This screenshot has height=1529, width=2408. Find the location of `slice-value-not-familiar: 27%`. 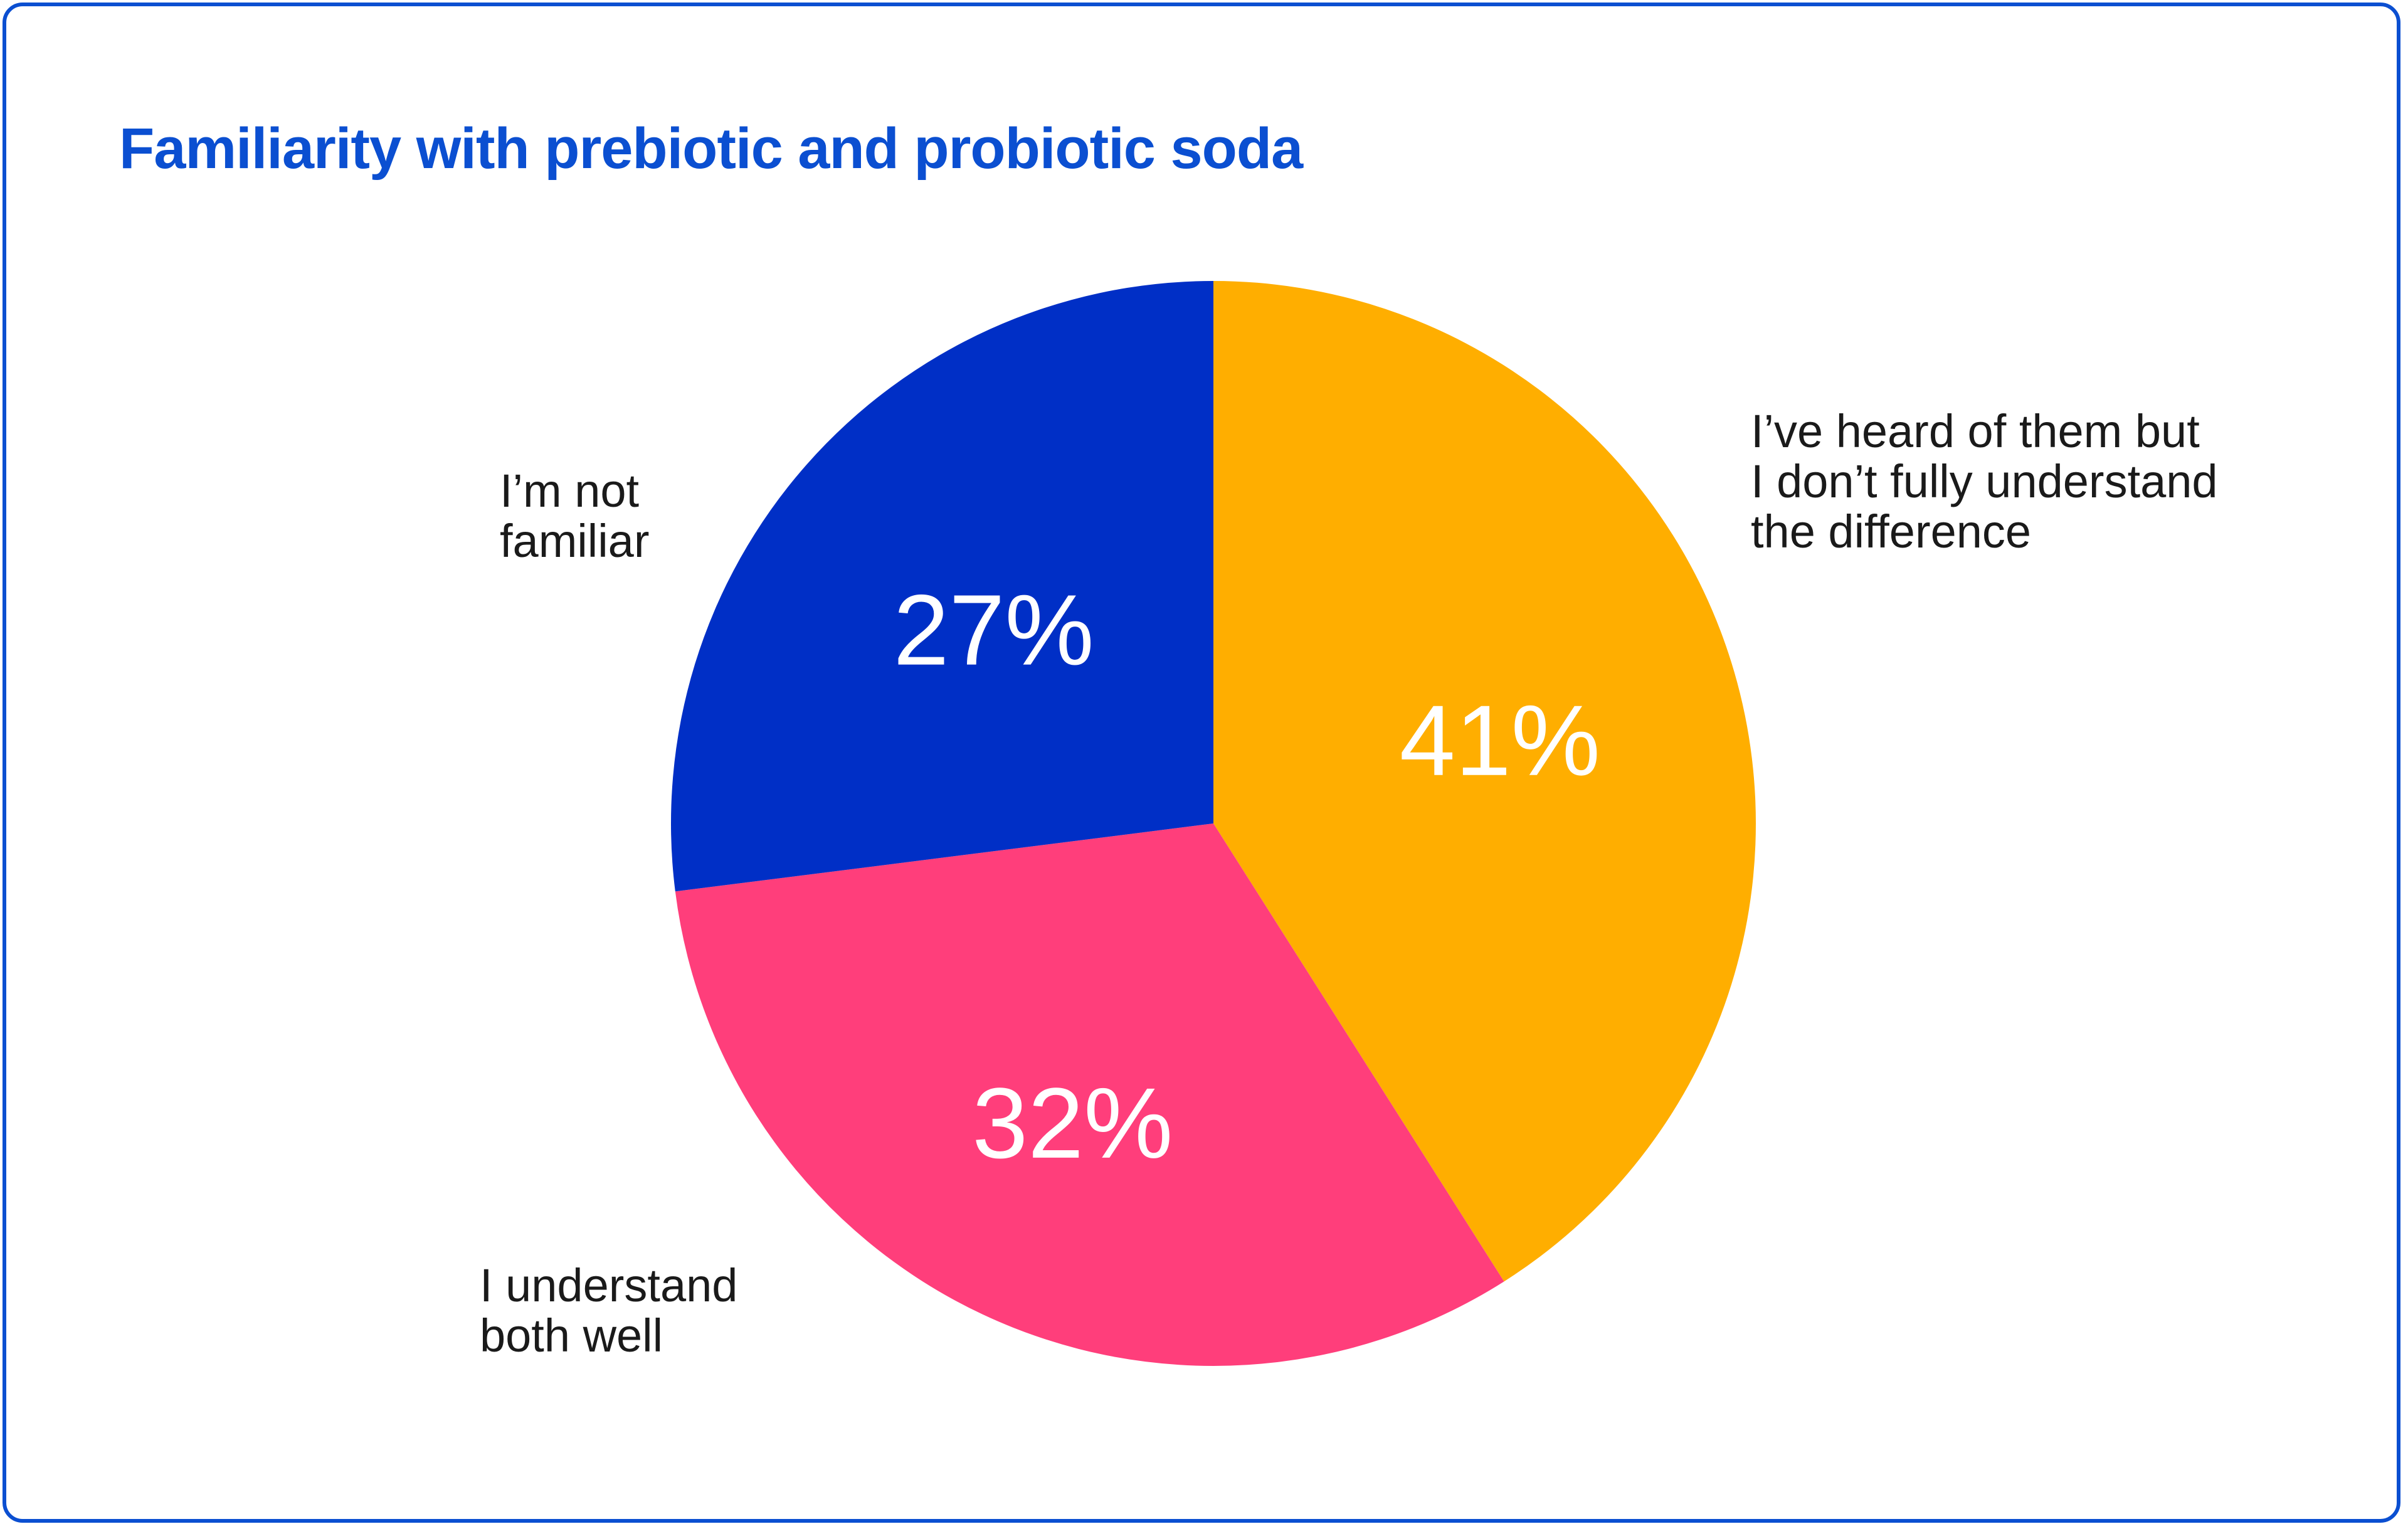

slice-value-not-familiar: 27% is located at coordinates (994, 630).